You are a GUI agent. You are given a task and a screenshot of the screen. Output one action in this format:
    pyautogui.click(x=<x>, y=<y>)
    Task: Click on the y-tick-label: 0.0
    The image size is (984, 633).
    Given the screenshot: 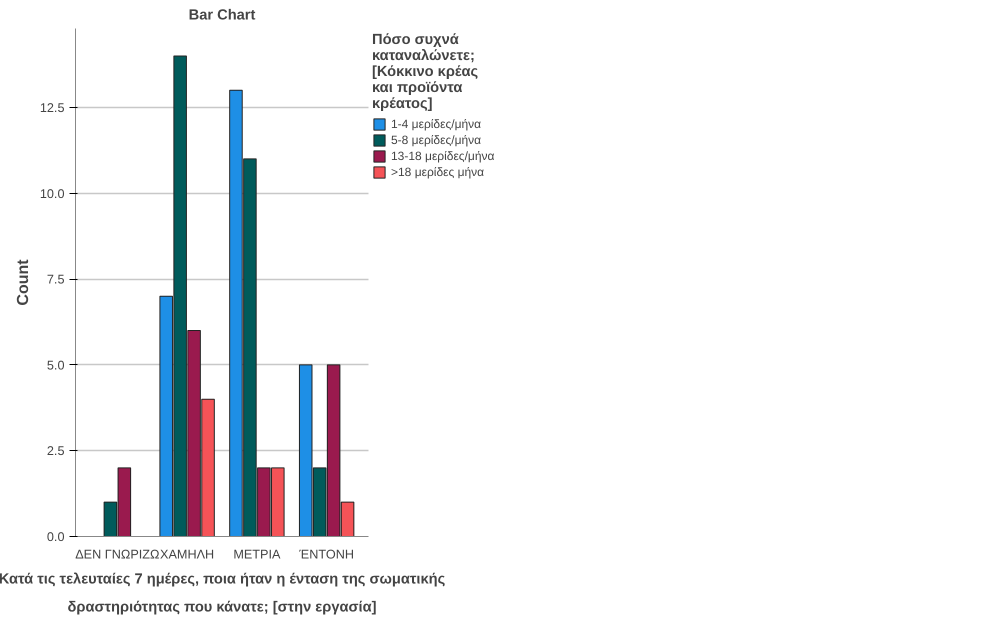 What is the action you would take?
    pyautogui.click(x=55, y=537)
    